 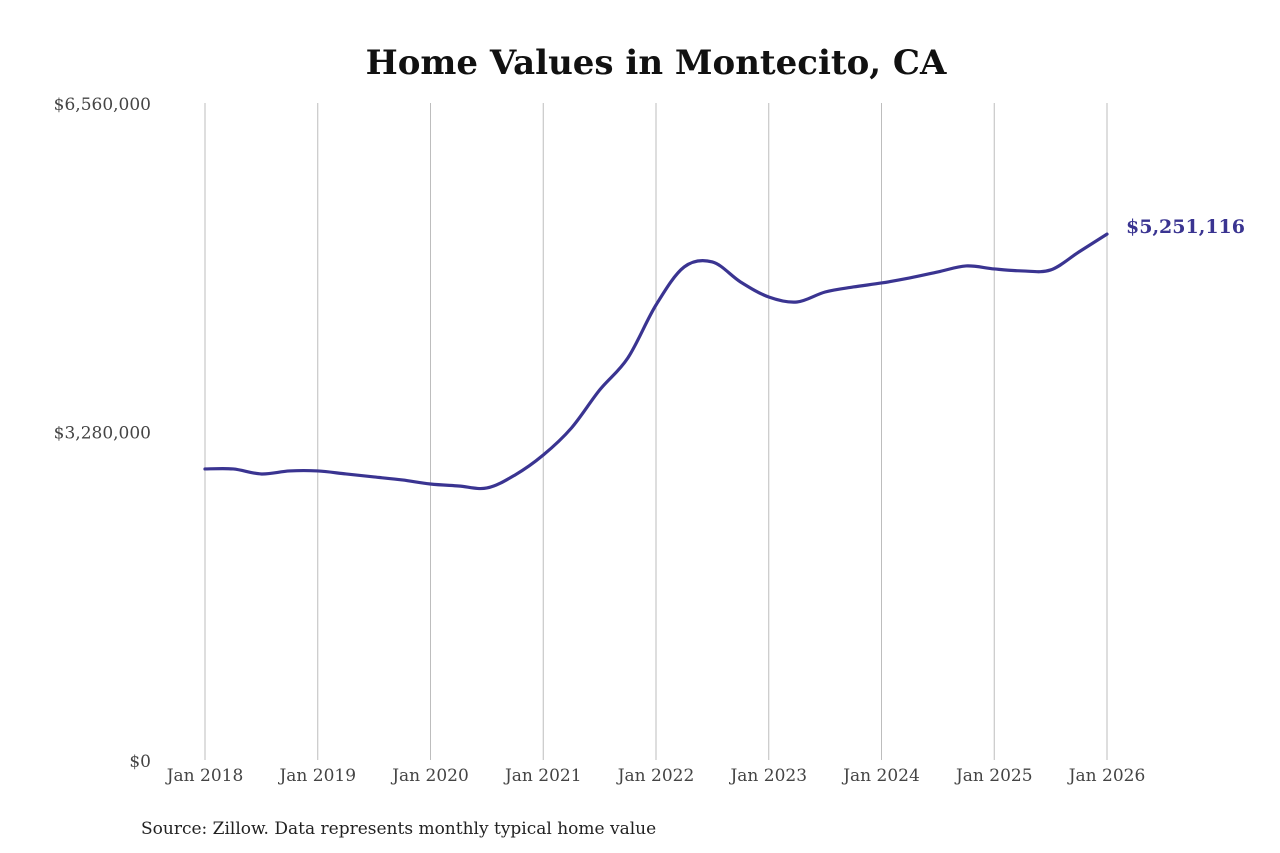 I want to click on y-tick-label: $6,560,000, so click(x=102, y=105).